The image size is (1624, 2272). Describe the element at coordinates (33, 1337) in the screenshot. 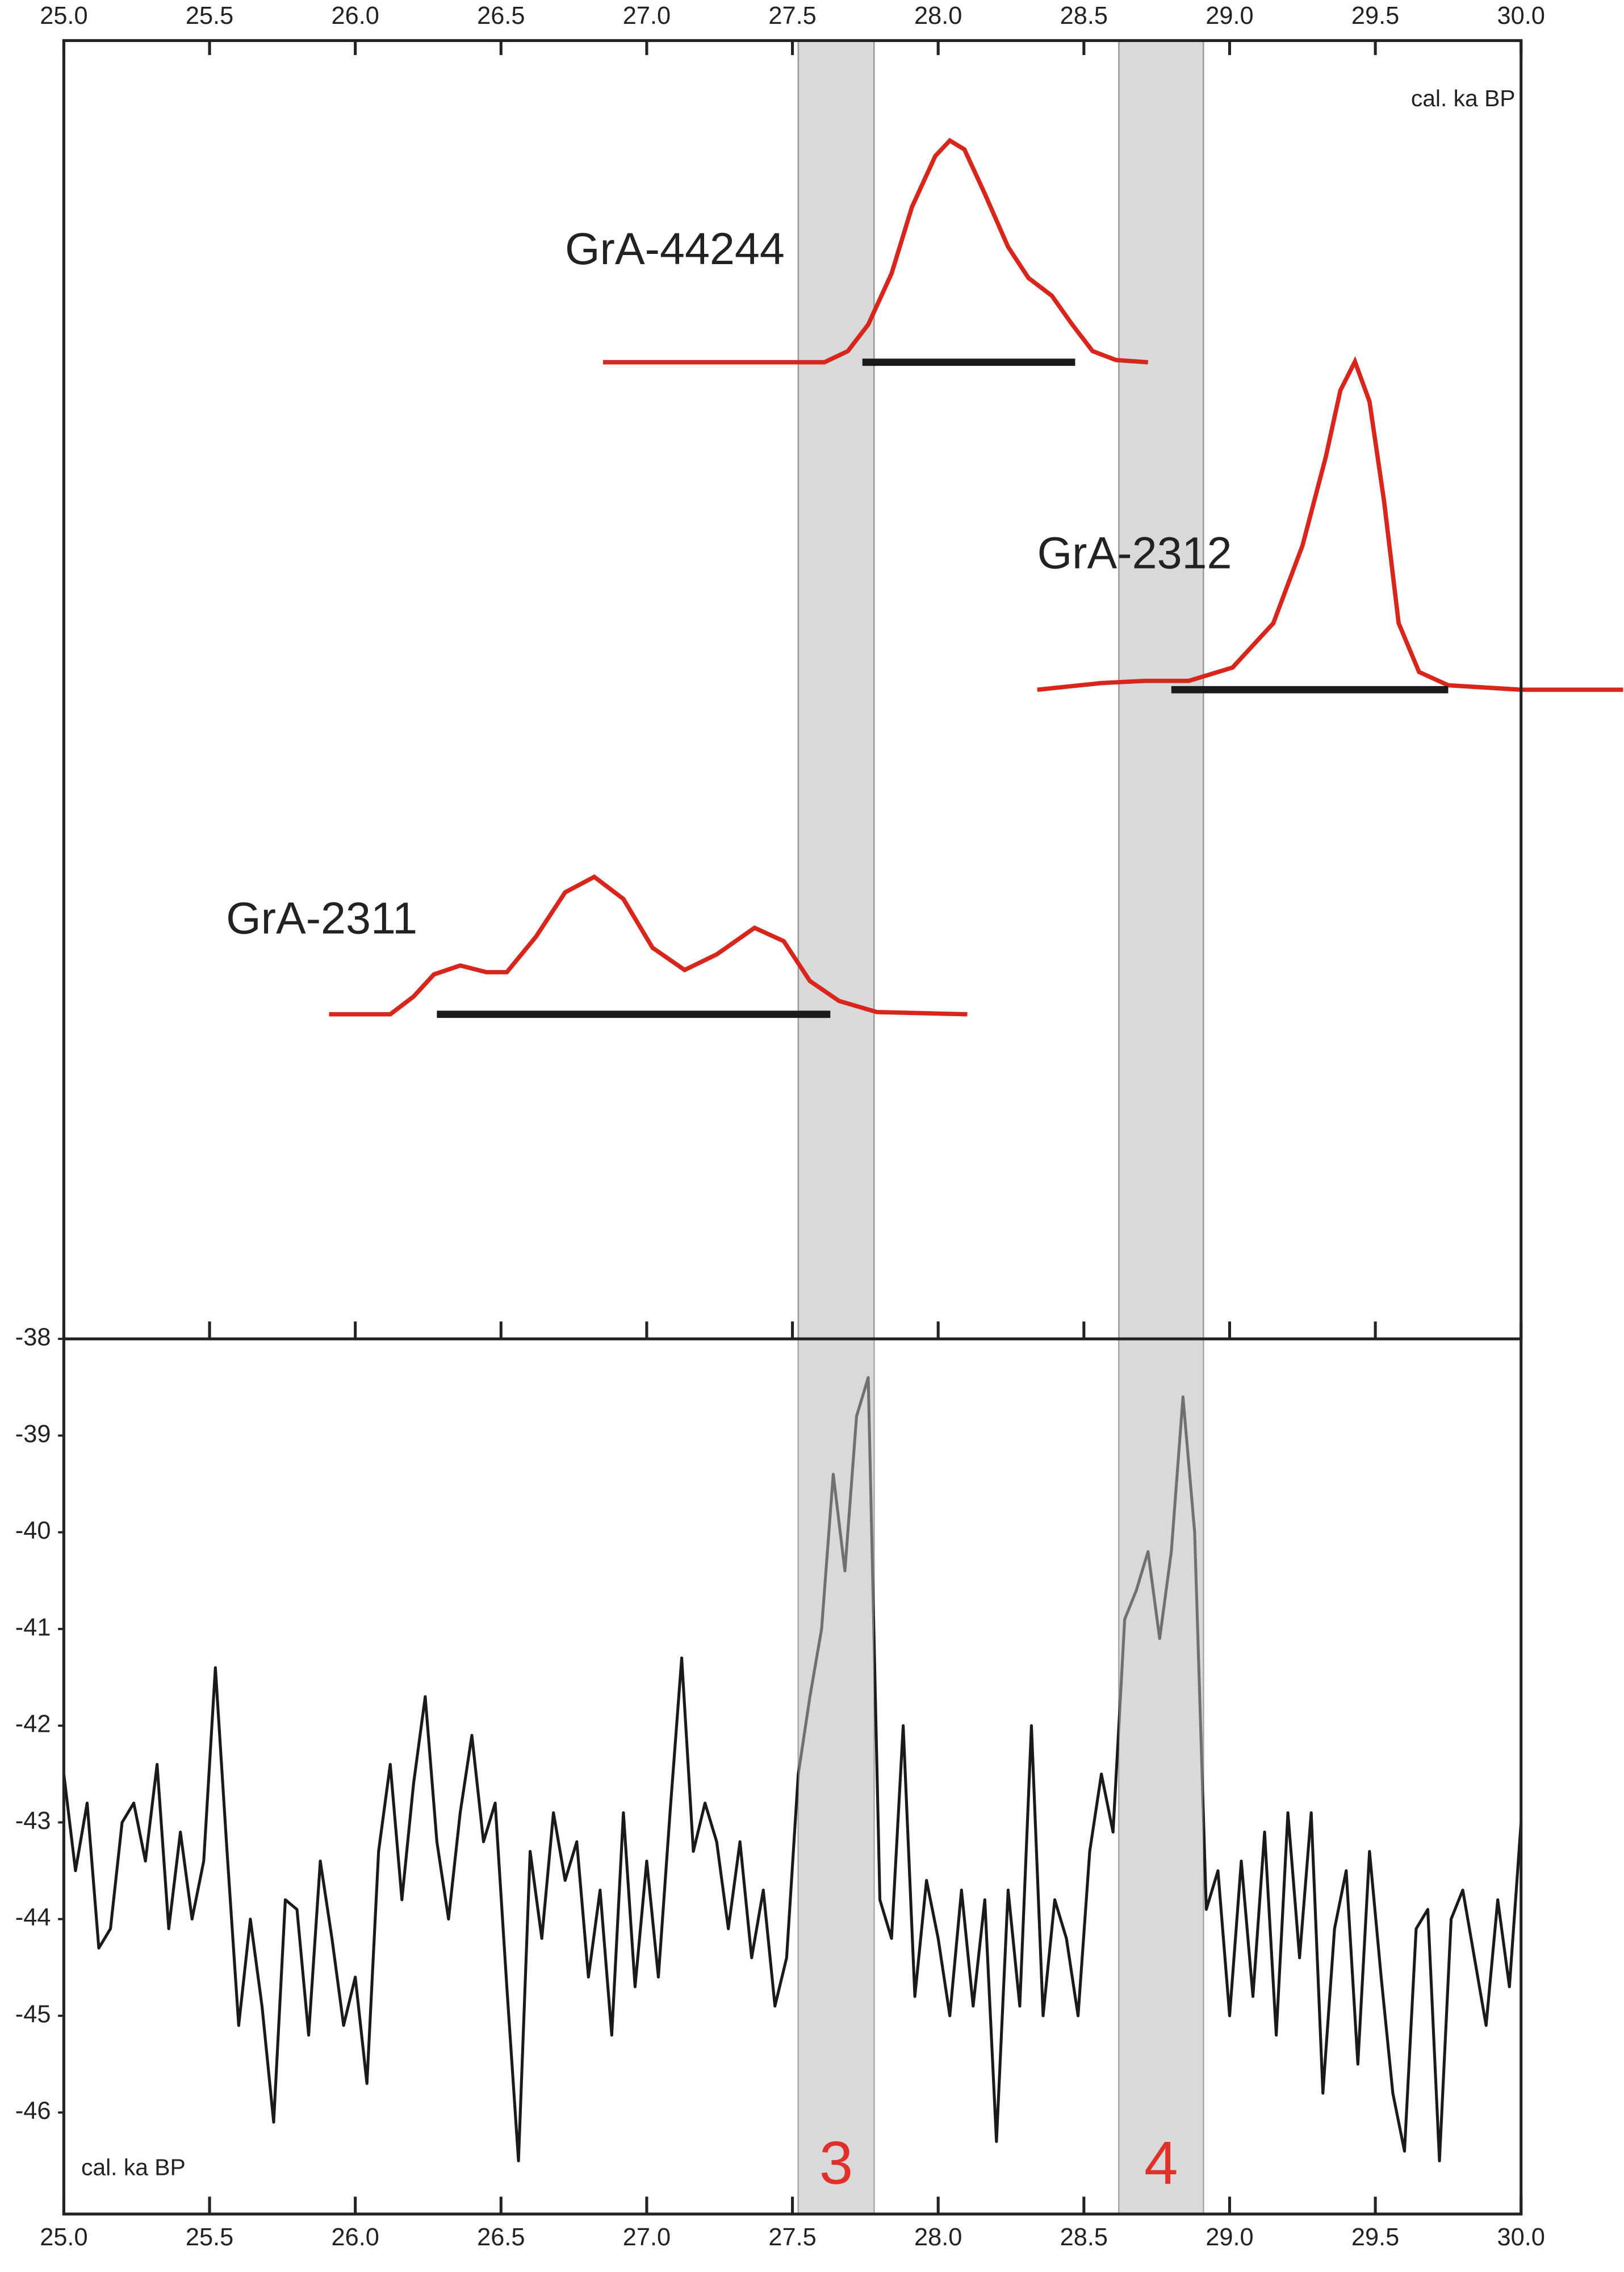

I see `y-tick-label: -38` at that location.